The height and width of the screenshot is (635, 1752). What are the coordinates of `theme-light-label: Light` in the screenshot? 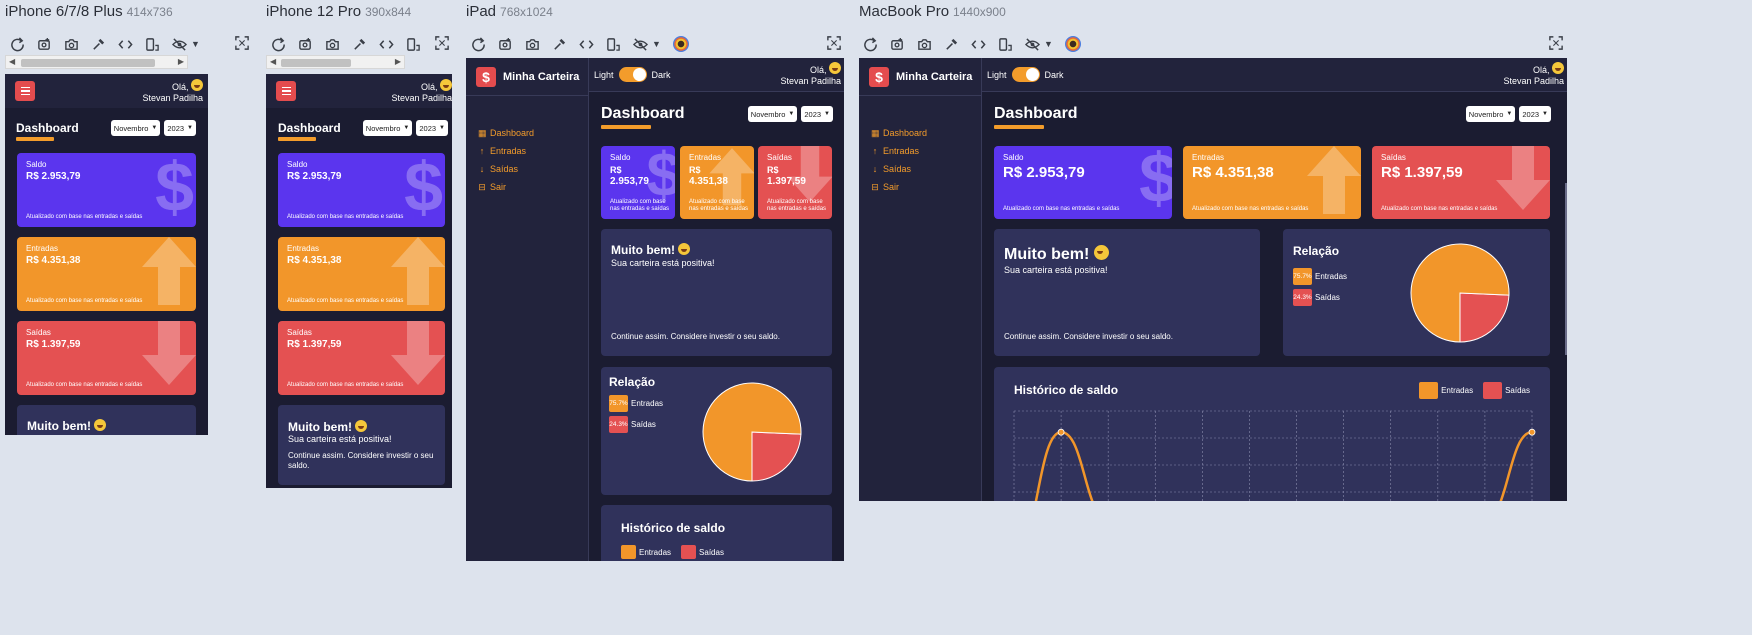 It's located at (997, 74).